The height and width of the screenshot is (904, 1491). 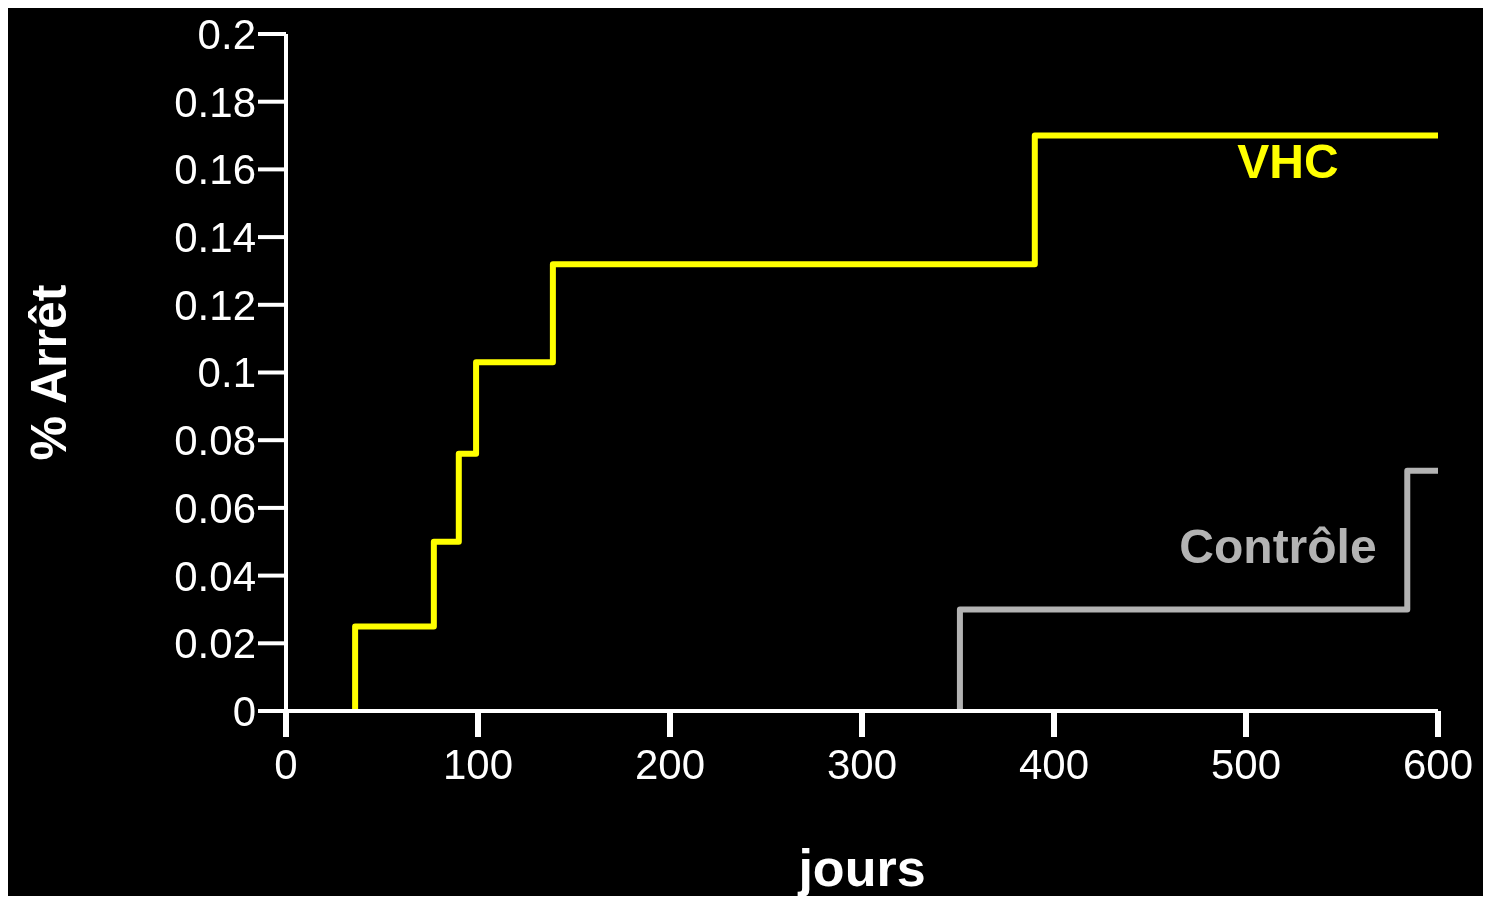 I want to click on series-label: Contrôle, so click(x=1278, y=546).